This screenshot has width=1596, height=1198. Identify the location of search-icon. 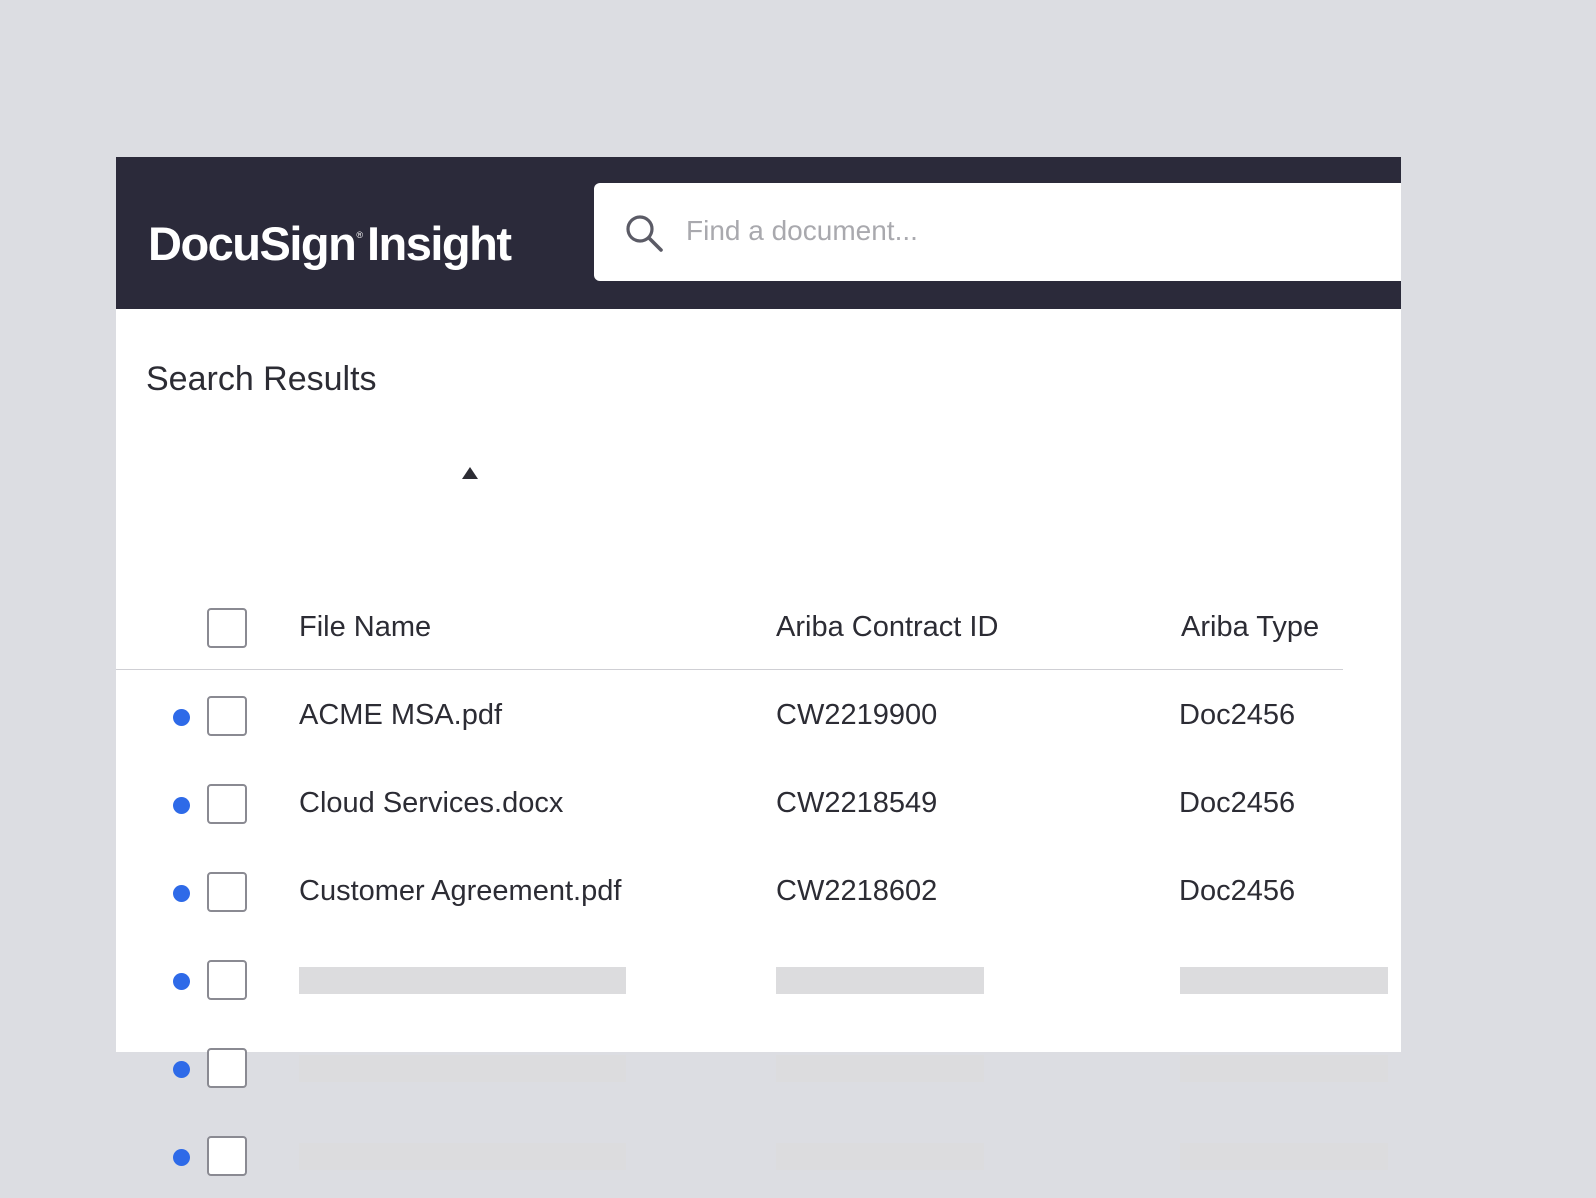
(644, 233).